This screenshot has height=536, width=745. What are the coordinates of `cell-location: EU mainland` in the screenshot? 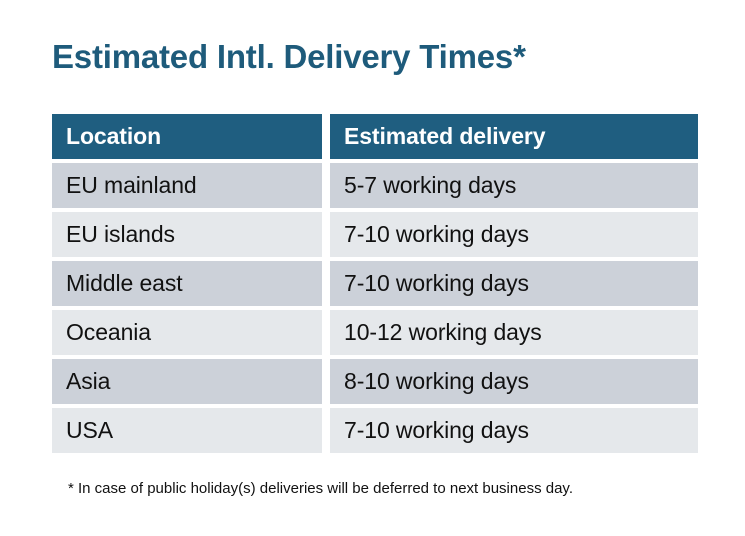 It's located at (187, 185).